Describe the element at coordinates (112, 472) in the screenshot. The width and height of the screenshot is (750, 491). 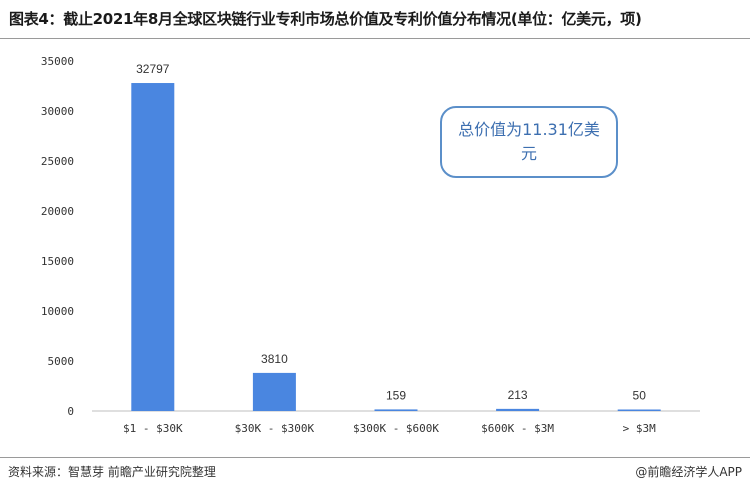
I see `source-note: 资料来源：智慧芽 前瞻产业研究院整理` at that location.